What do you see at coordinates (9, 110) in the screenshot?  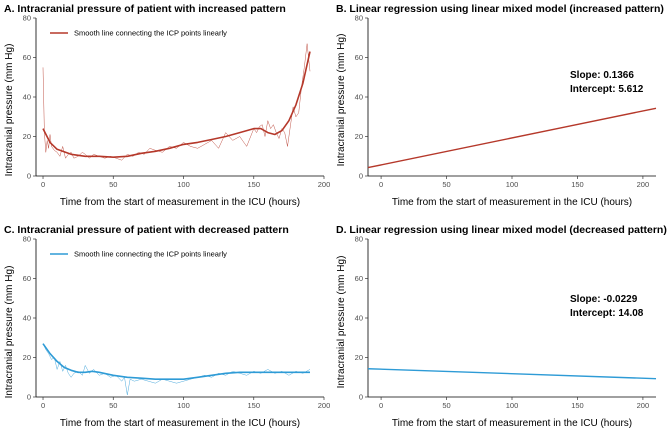 I see `panel-a-y-axis-label: Intracranial pressure (mm Hg)` at bounding box center [9, 110].